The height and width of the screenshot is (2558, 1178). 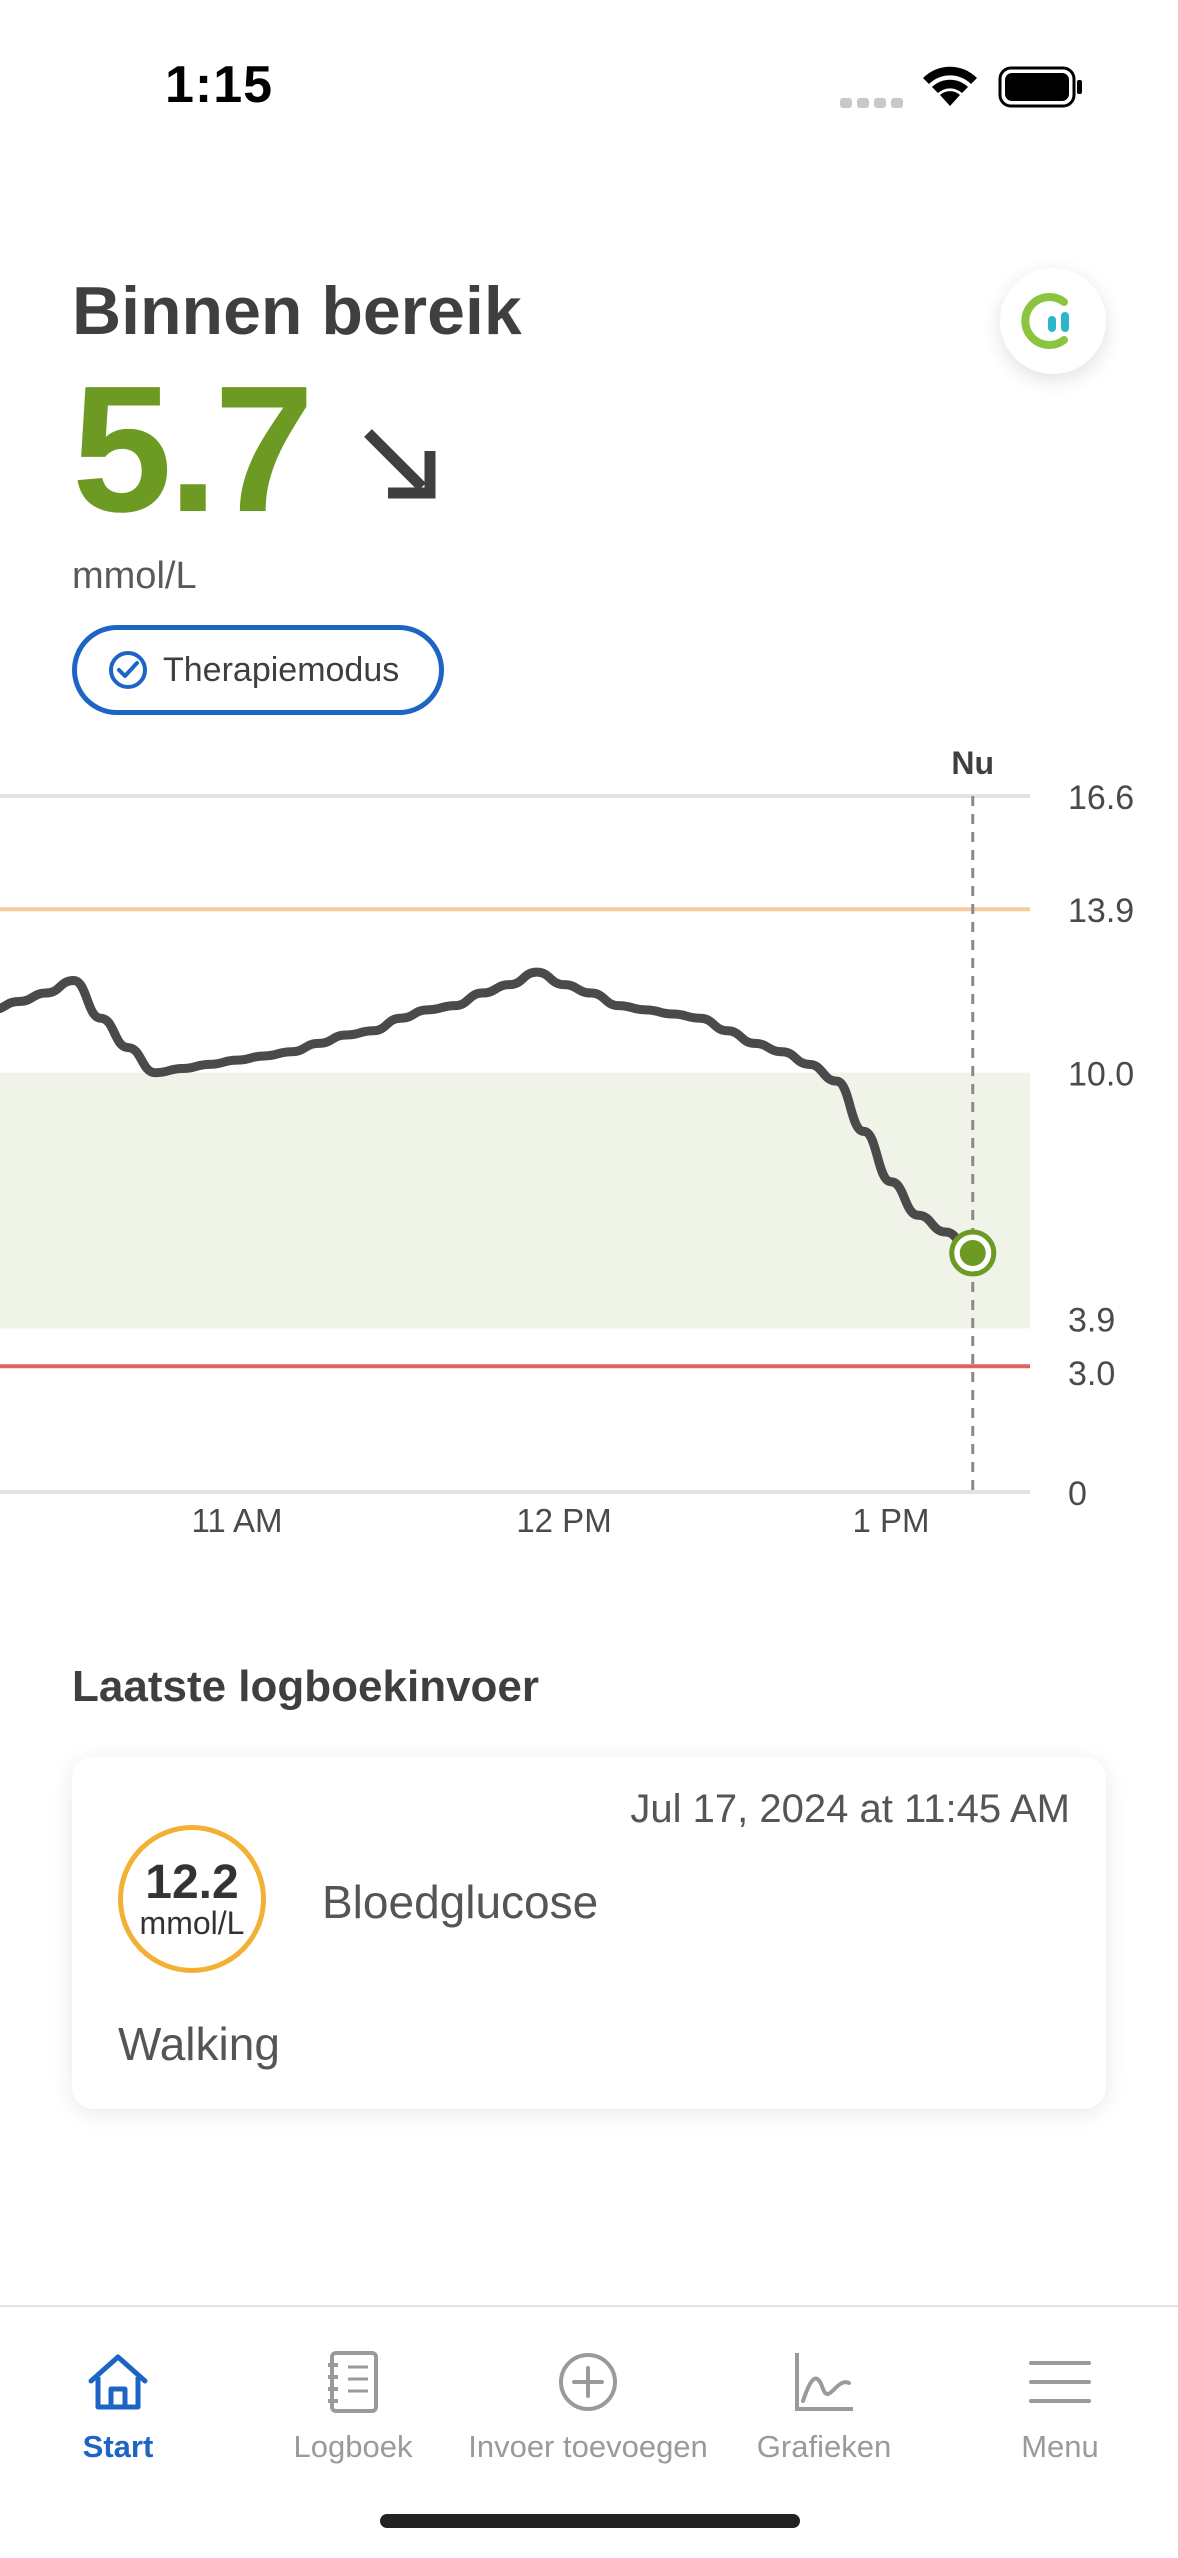 What do you see at coordinates (297, 311) in the screenshot?
I see `glucose-status-title: Binnen bereik` at bounding box center [297, 311].